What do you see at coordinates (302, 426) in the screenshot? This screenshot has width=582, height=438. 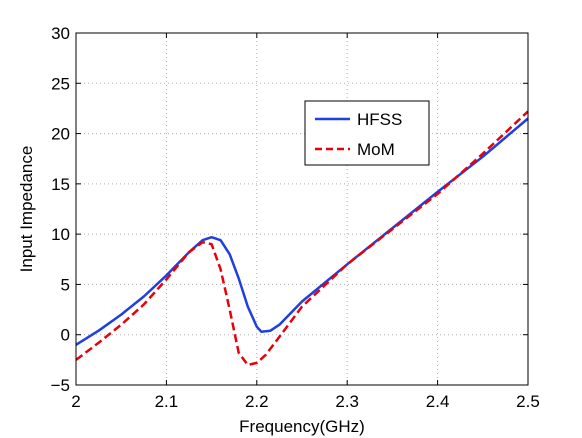 I see `x-axis-label: Frequency(GHz)` at bounding box center [302, 426].